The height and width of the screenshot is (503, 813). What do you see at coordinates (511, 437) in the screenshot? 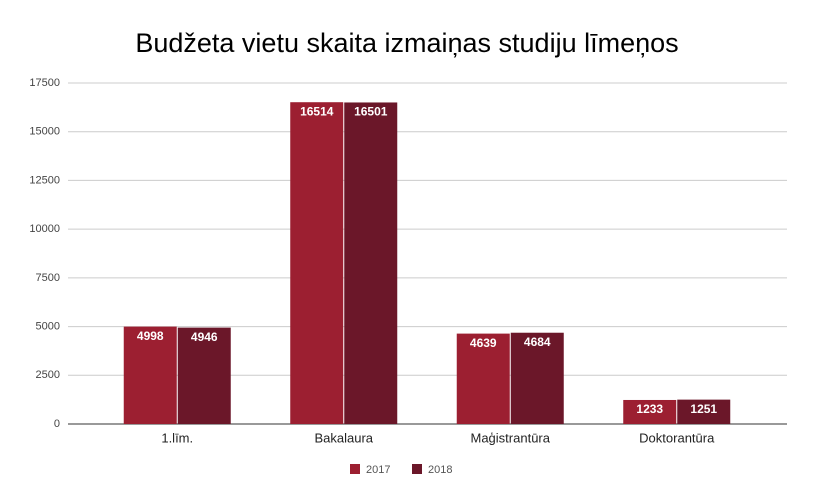
I see `x-tick-label: Maģistrantūra` at bounding box center [511, 437].